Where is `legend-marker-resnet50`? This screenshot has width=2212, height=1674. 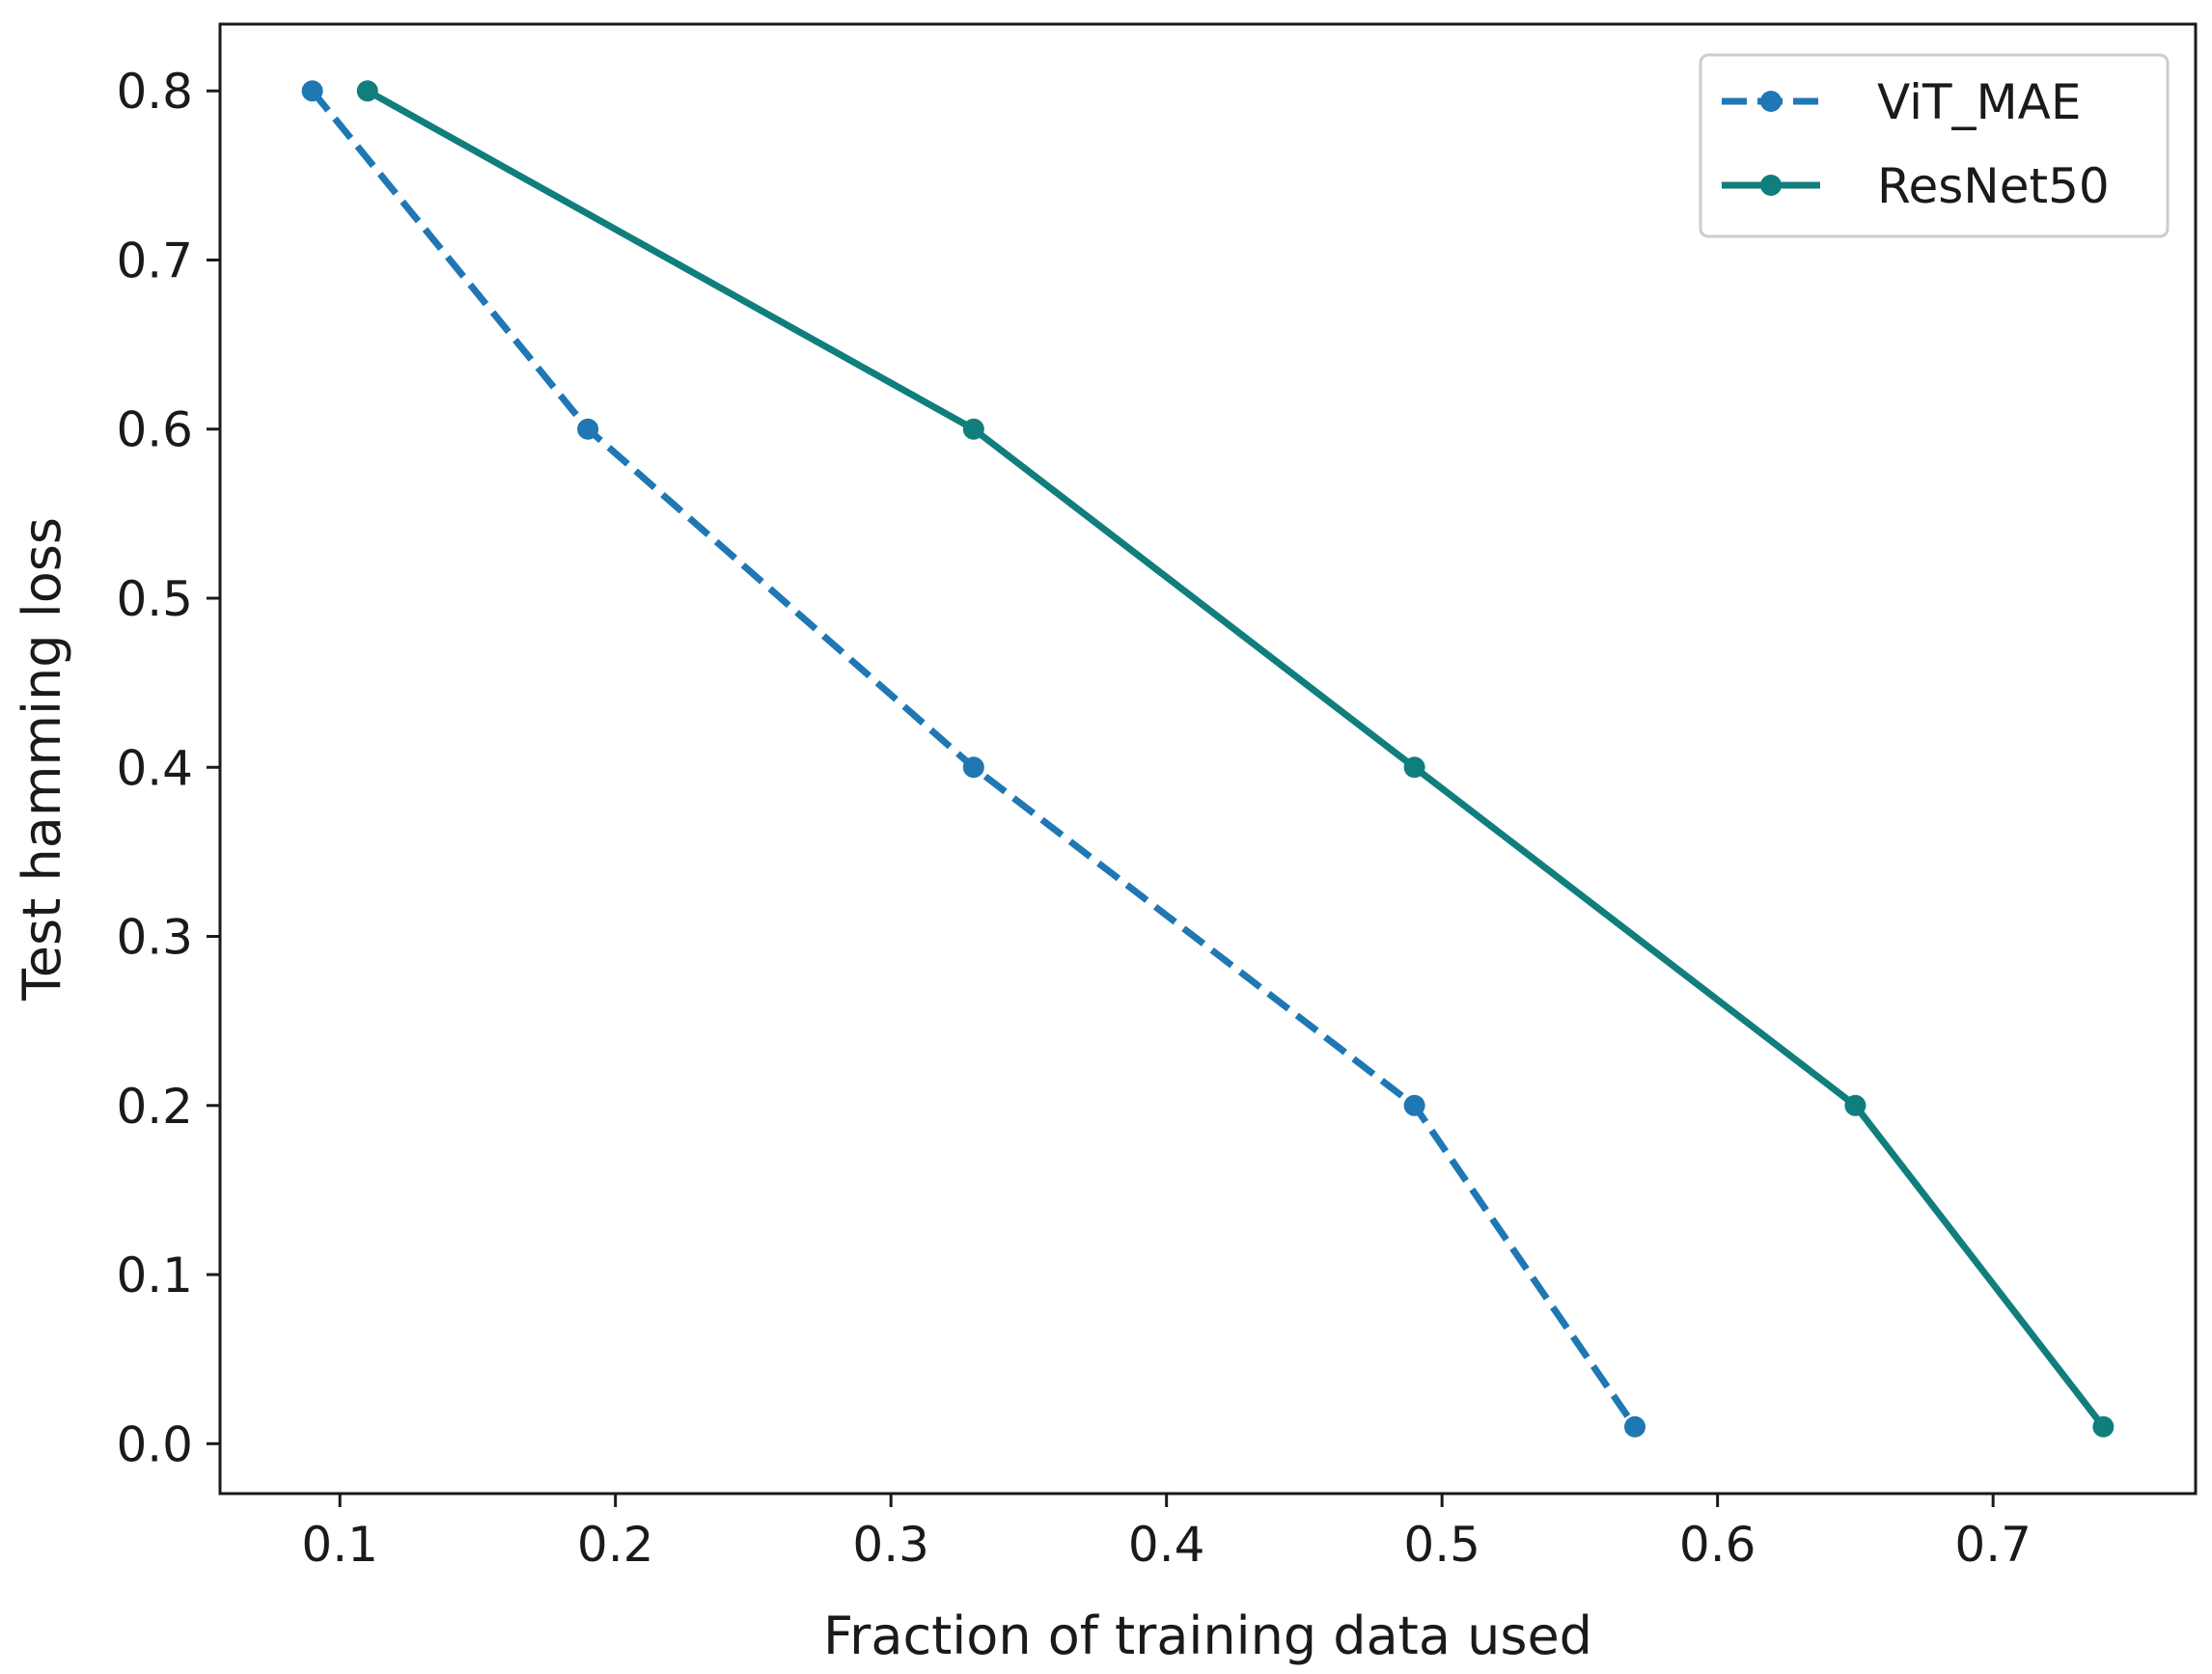 legend-marker-resnet50 is located at coordinates (1771, 185).